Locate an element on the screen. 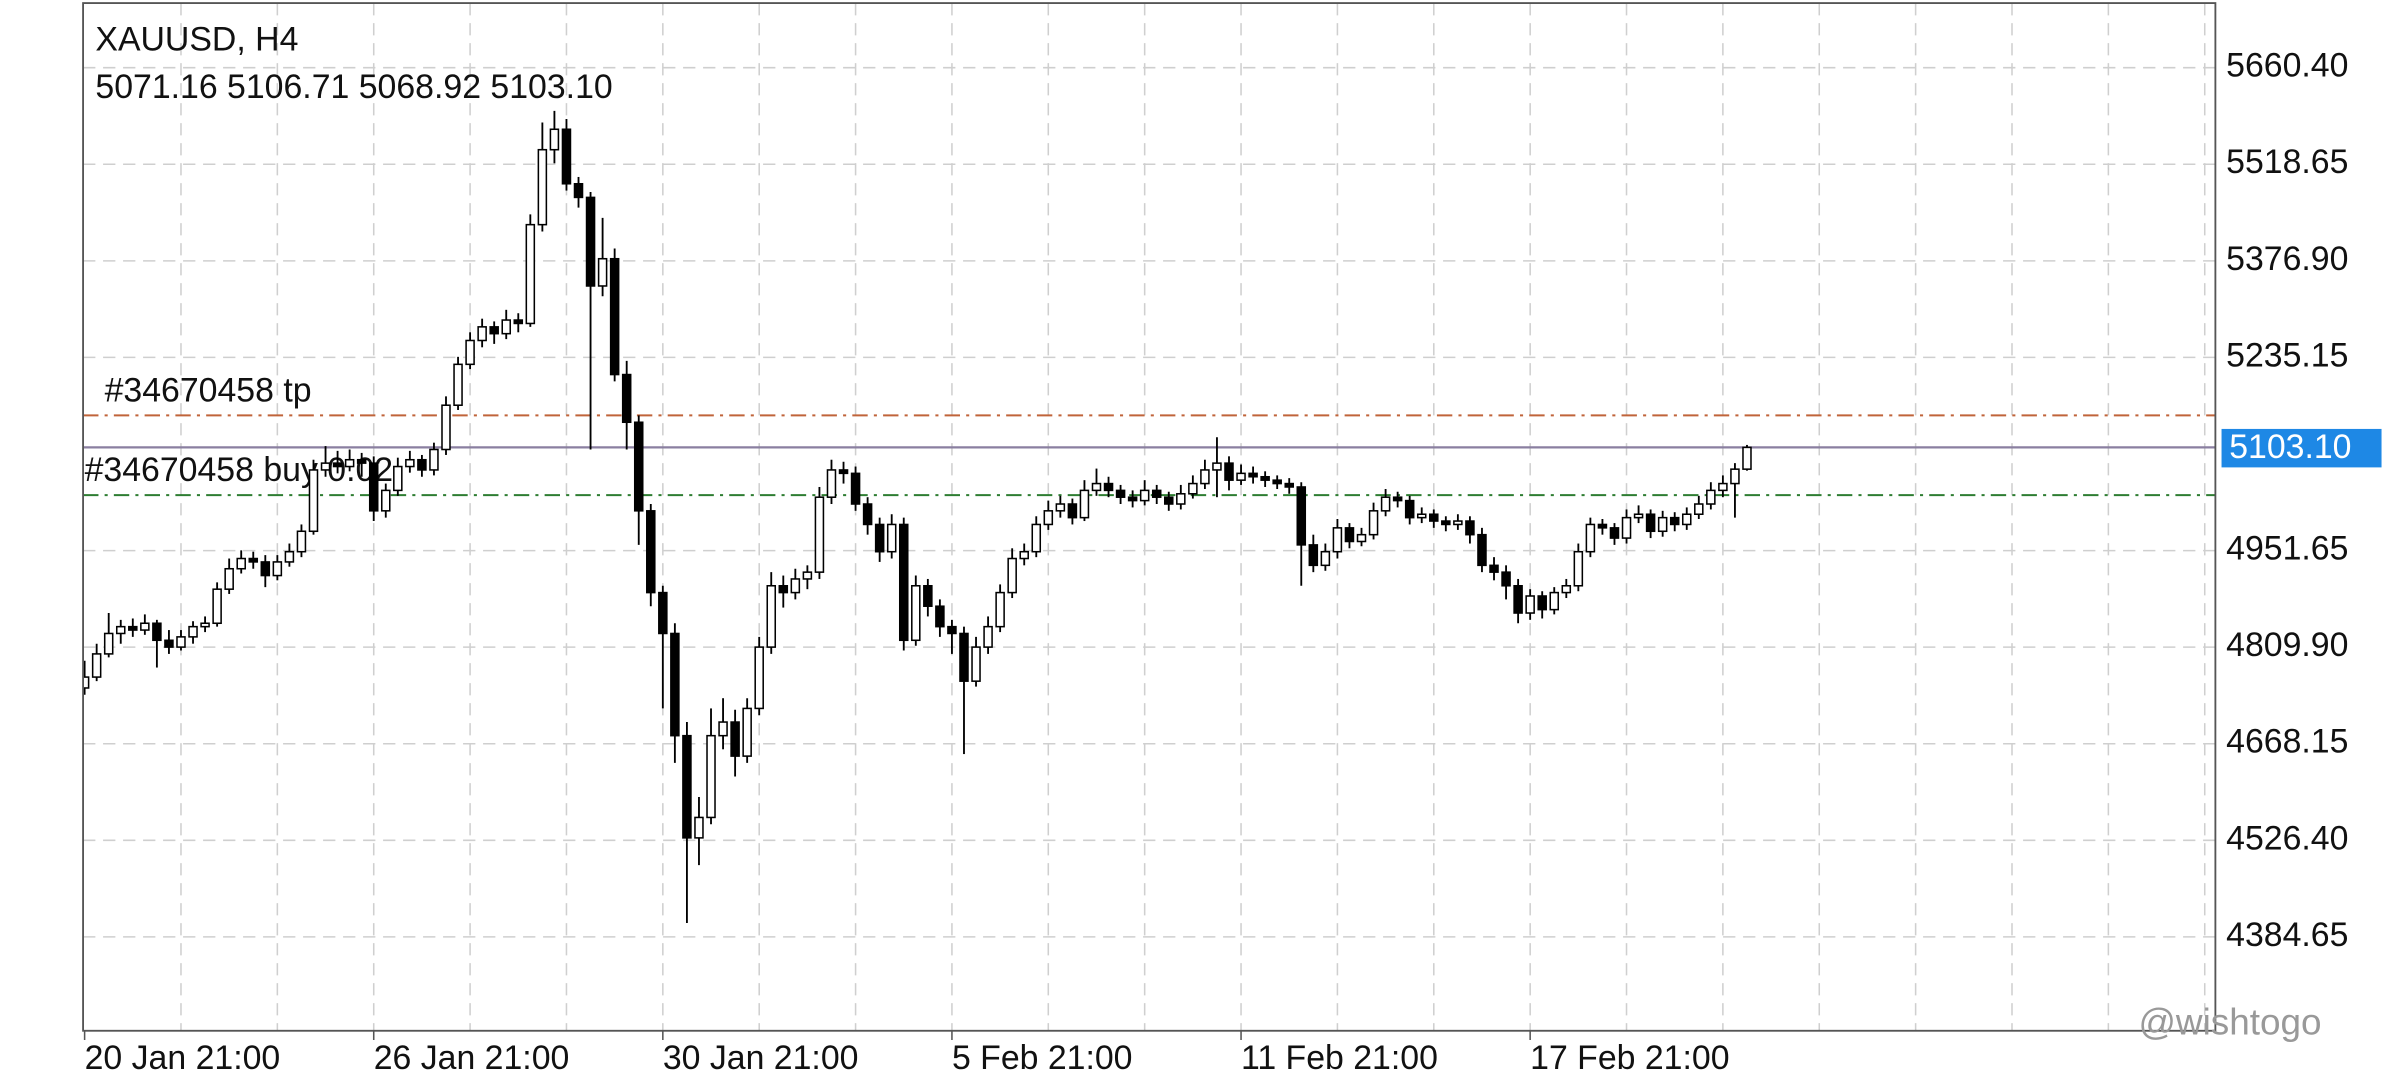 The height and width of the screenshot is (1080, 2400). x-tick-label: 26 Jan 21:00 is located at coordinates (472, 1058).